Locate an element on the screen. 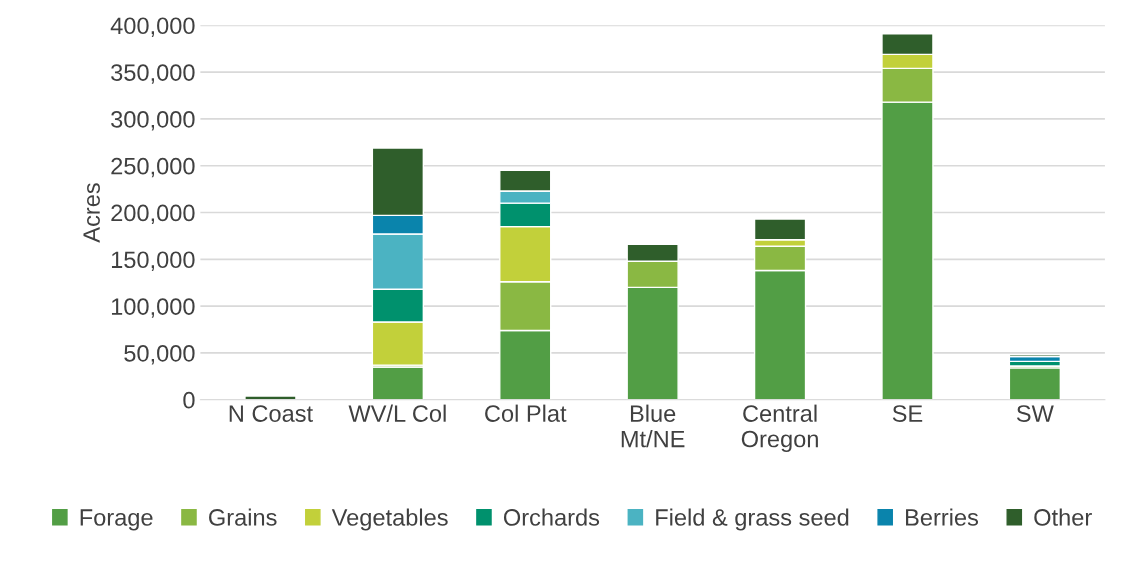 This screenshot has width=1145, height=563. x-tick-label: SE is located at coordinates (907, 413).